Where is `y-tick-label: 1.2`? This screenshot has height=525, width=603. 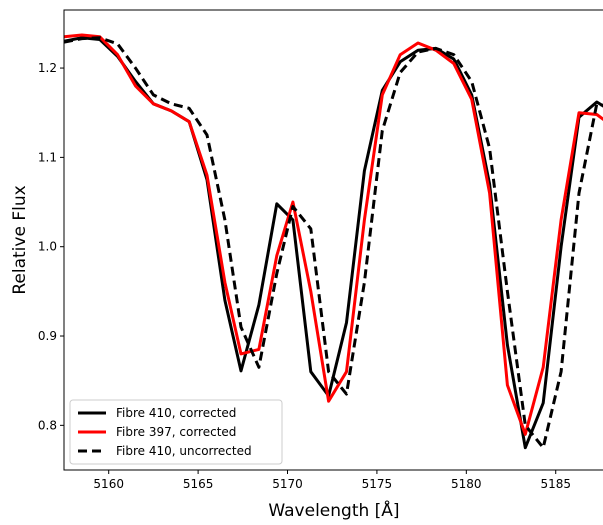
y-tick-label: 1.2 is located at coordinates (47, 68).